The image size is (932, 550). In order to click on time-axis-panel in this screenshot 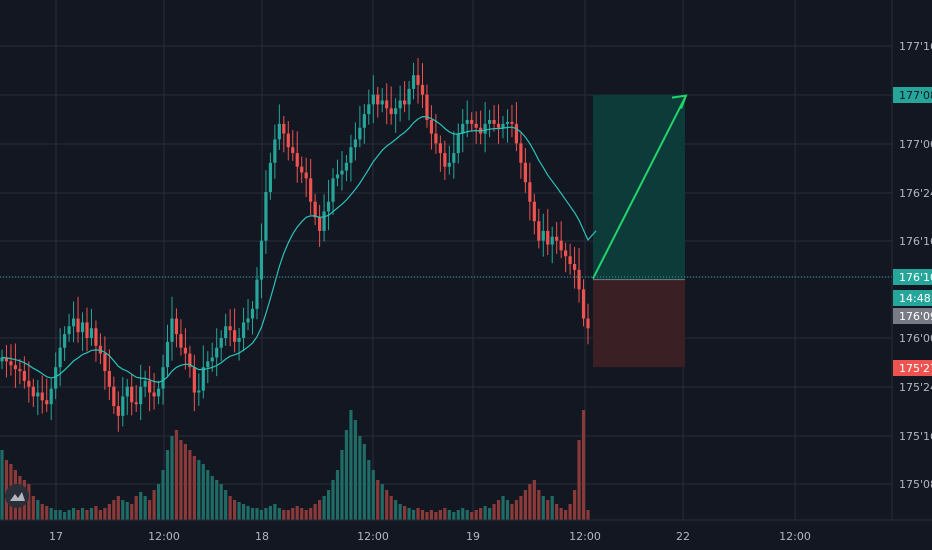, I will do `click(466, 535)`.